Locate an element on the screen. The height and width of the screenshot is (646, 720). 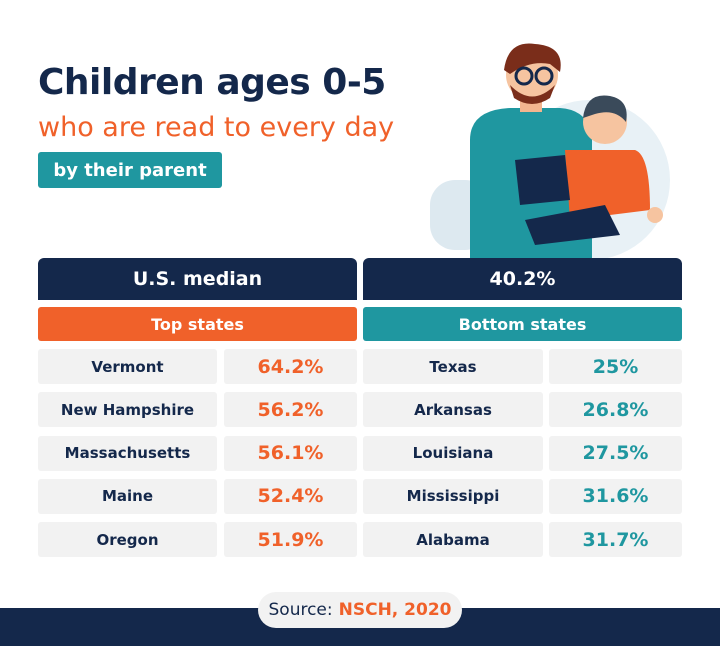
state-name: Texas is located at coordinates (453, 366).